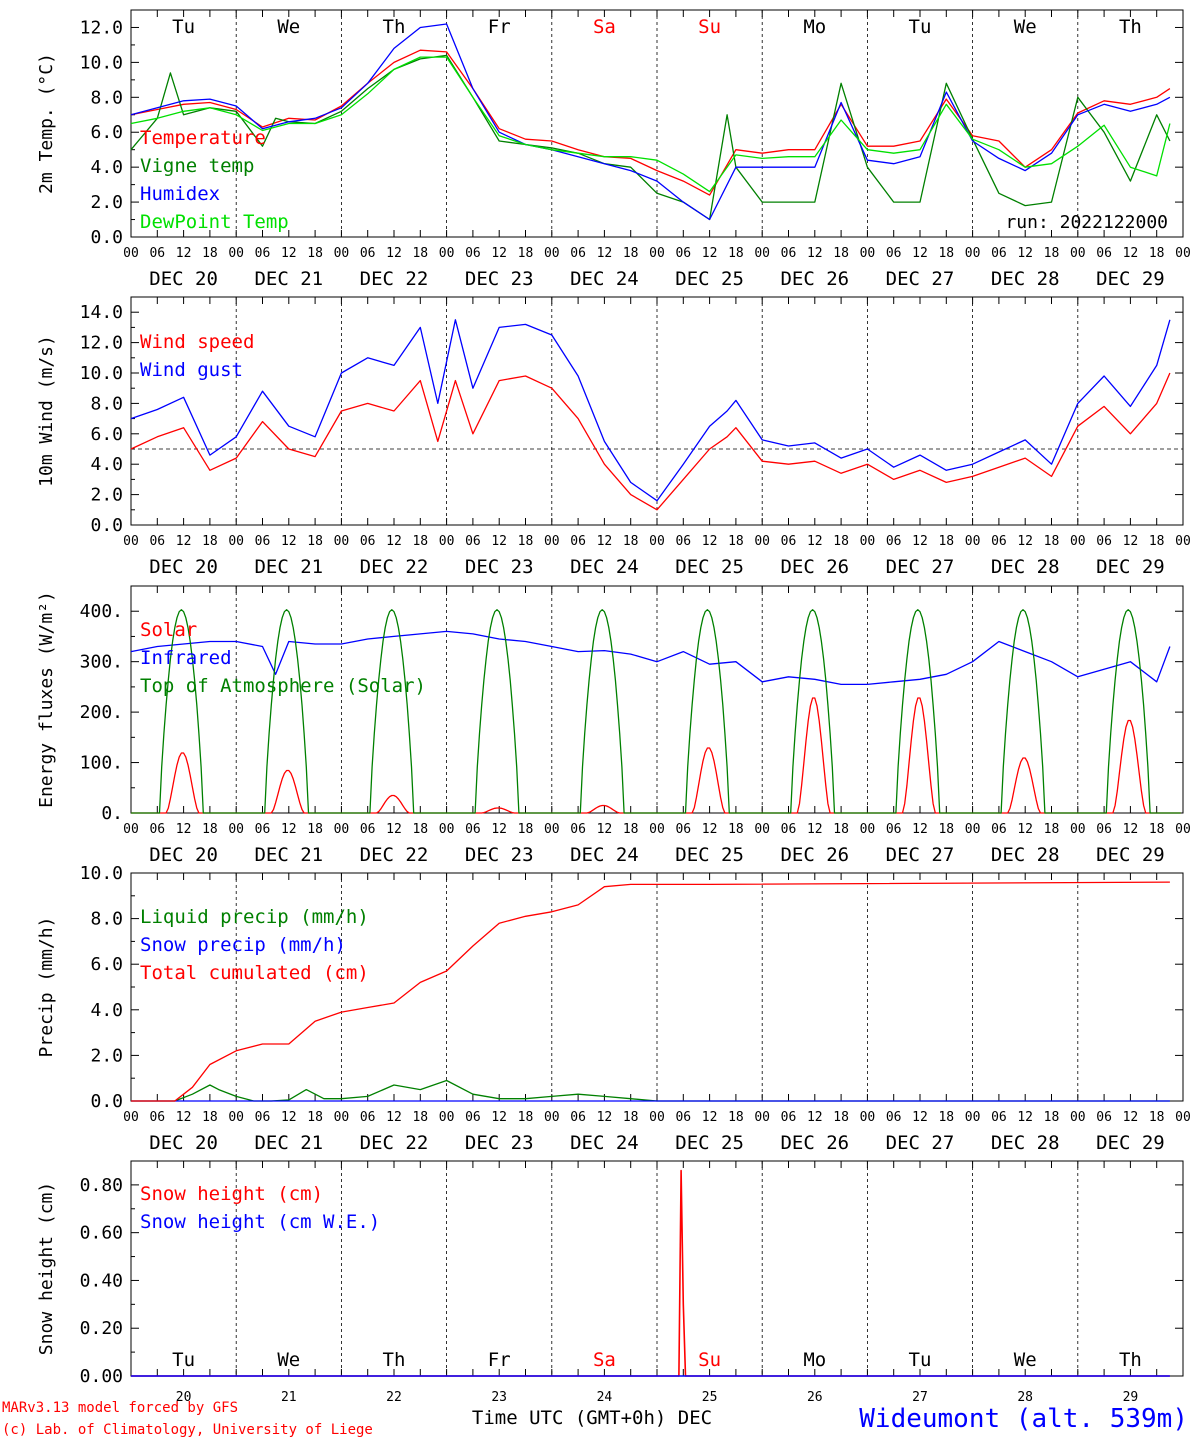  I want to click on series-line-humidex, so click(650, 122).